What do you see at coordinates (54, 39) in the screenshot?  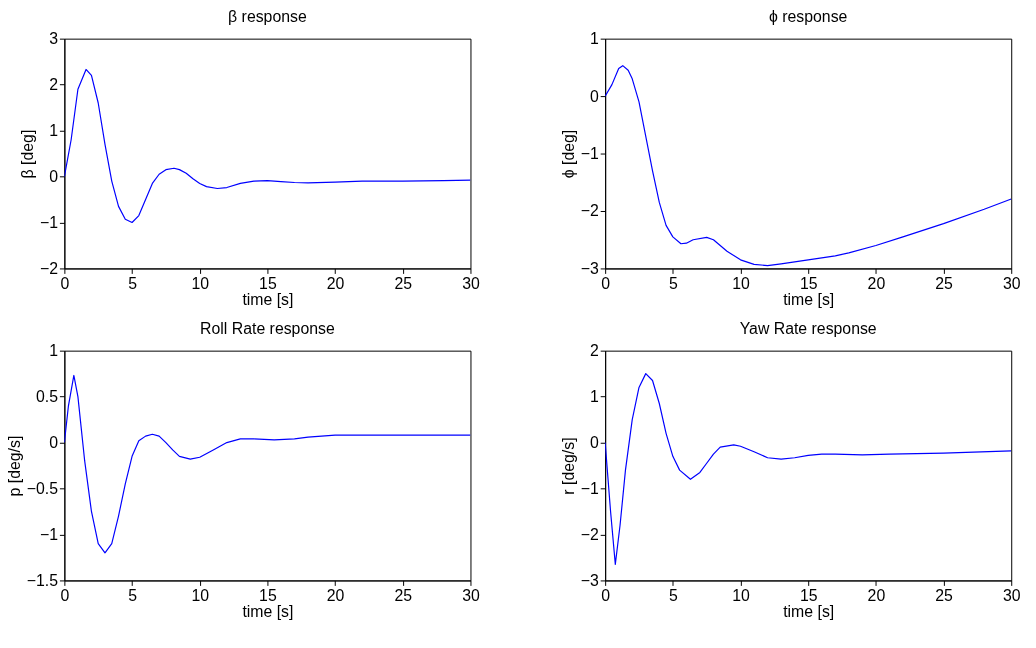 I see `y-tick-label: 3` at bounding box center [54, 39].